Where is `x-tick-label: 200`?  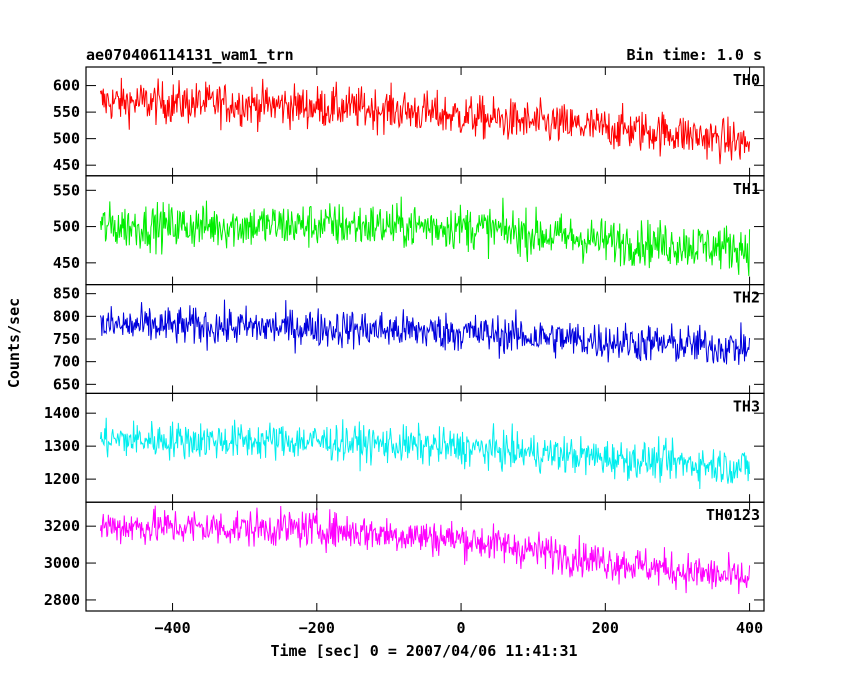
x-tick-label: 200 is located at coordinates (605, 628).